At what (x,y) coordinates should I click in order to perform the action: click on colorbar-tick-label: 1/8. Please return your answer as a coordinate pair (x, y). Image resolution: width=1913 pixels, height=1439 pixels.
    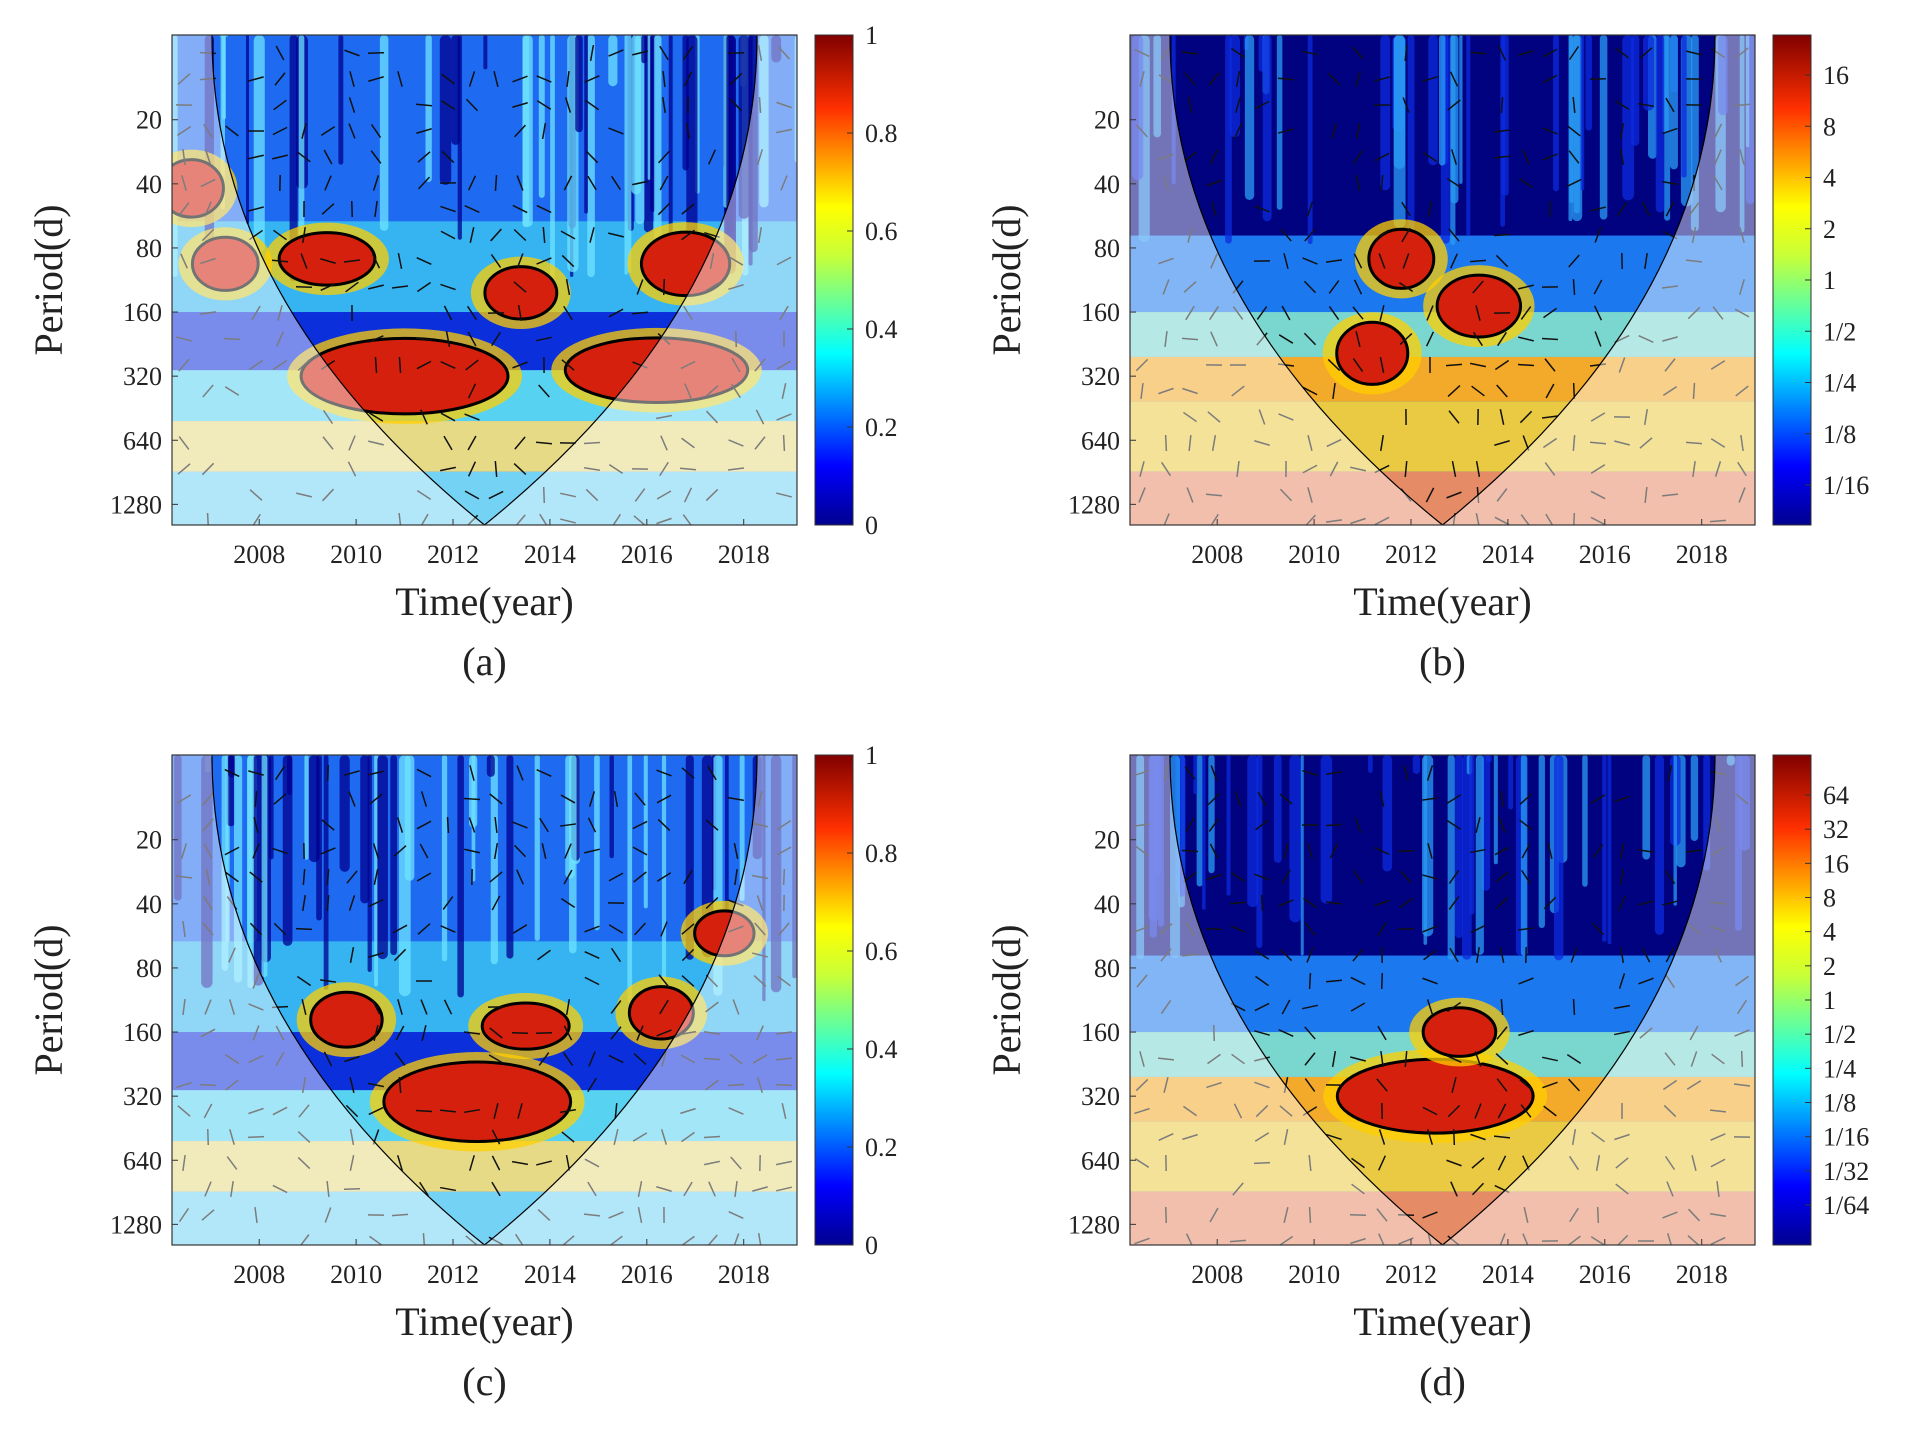
    Looking at the image, I should click on (1839, 1103).